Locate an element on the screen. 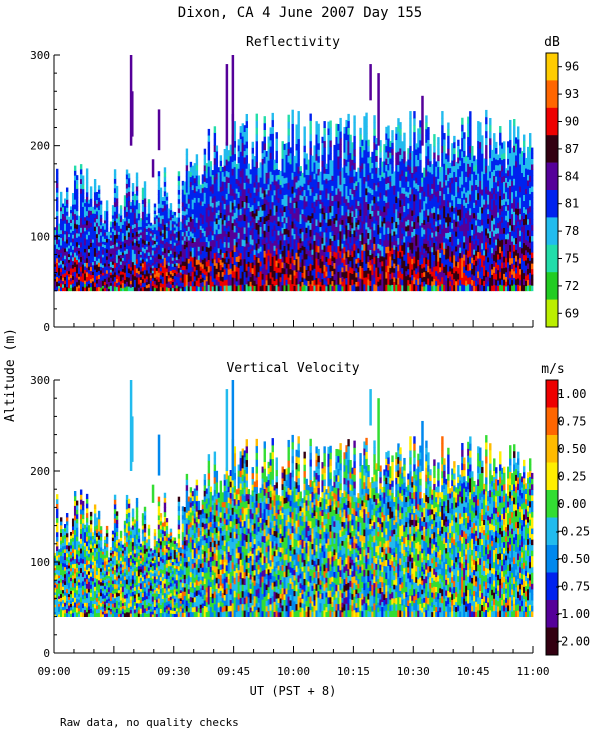 The image size is (600, 750). colorbar-label: 90 is located at coordinates (572, 122).